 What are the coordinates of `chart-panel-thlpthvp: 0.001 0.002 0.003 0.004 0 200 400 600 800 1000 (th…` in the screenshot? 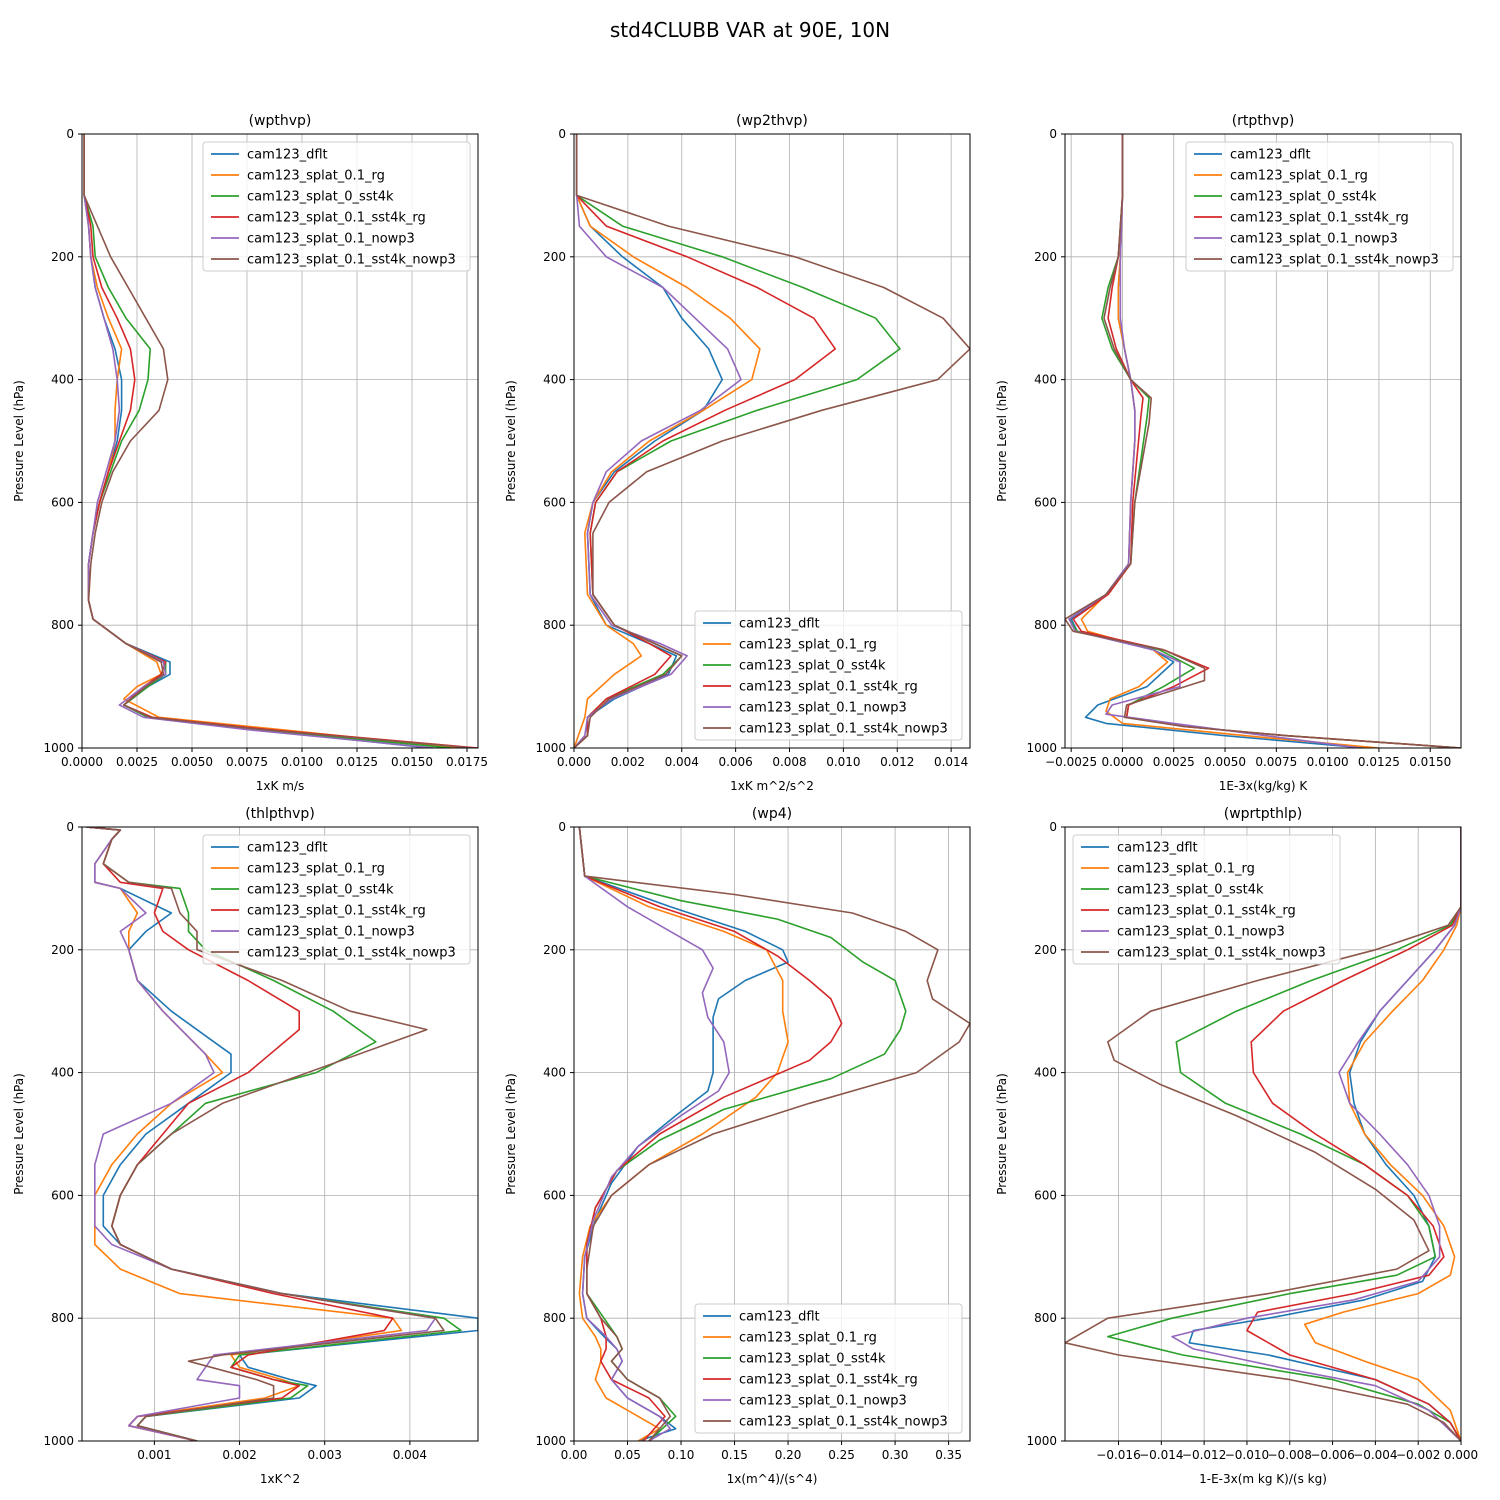 It's located at (245, 1146).